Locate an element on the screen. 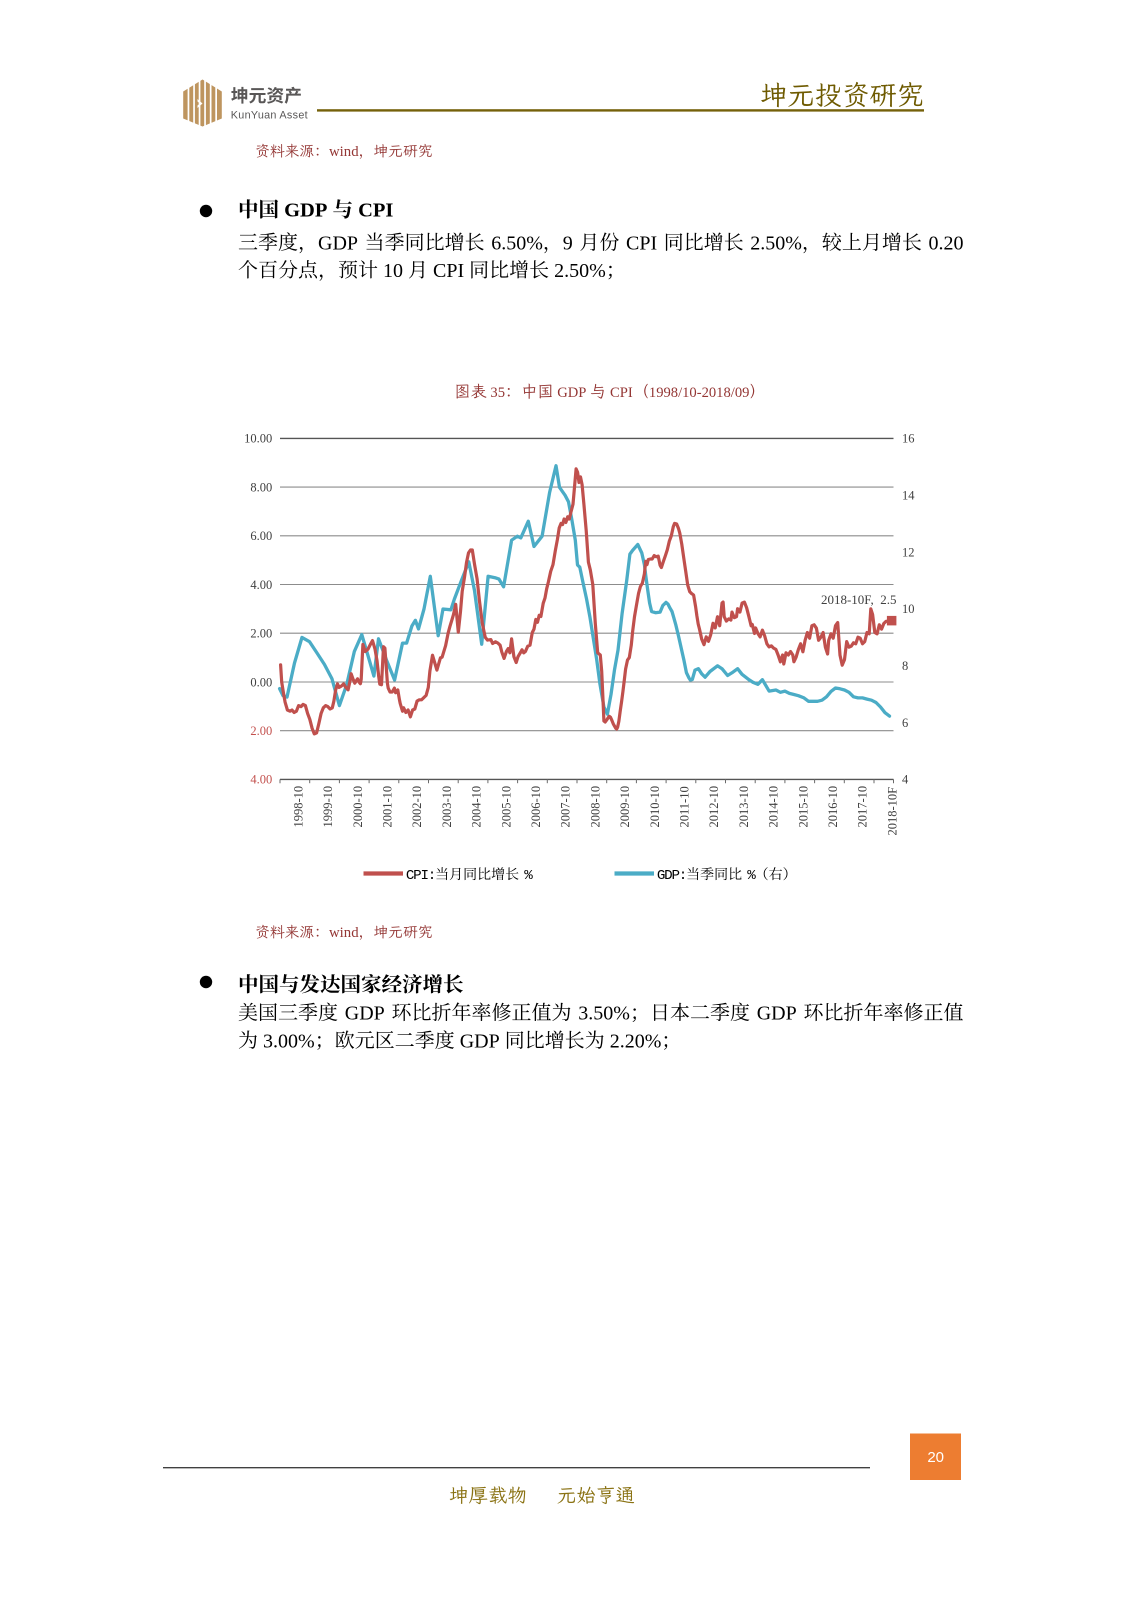 The image size is (1131, 1600). svg-text: 20 is located at coordinates (935, 1457).